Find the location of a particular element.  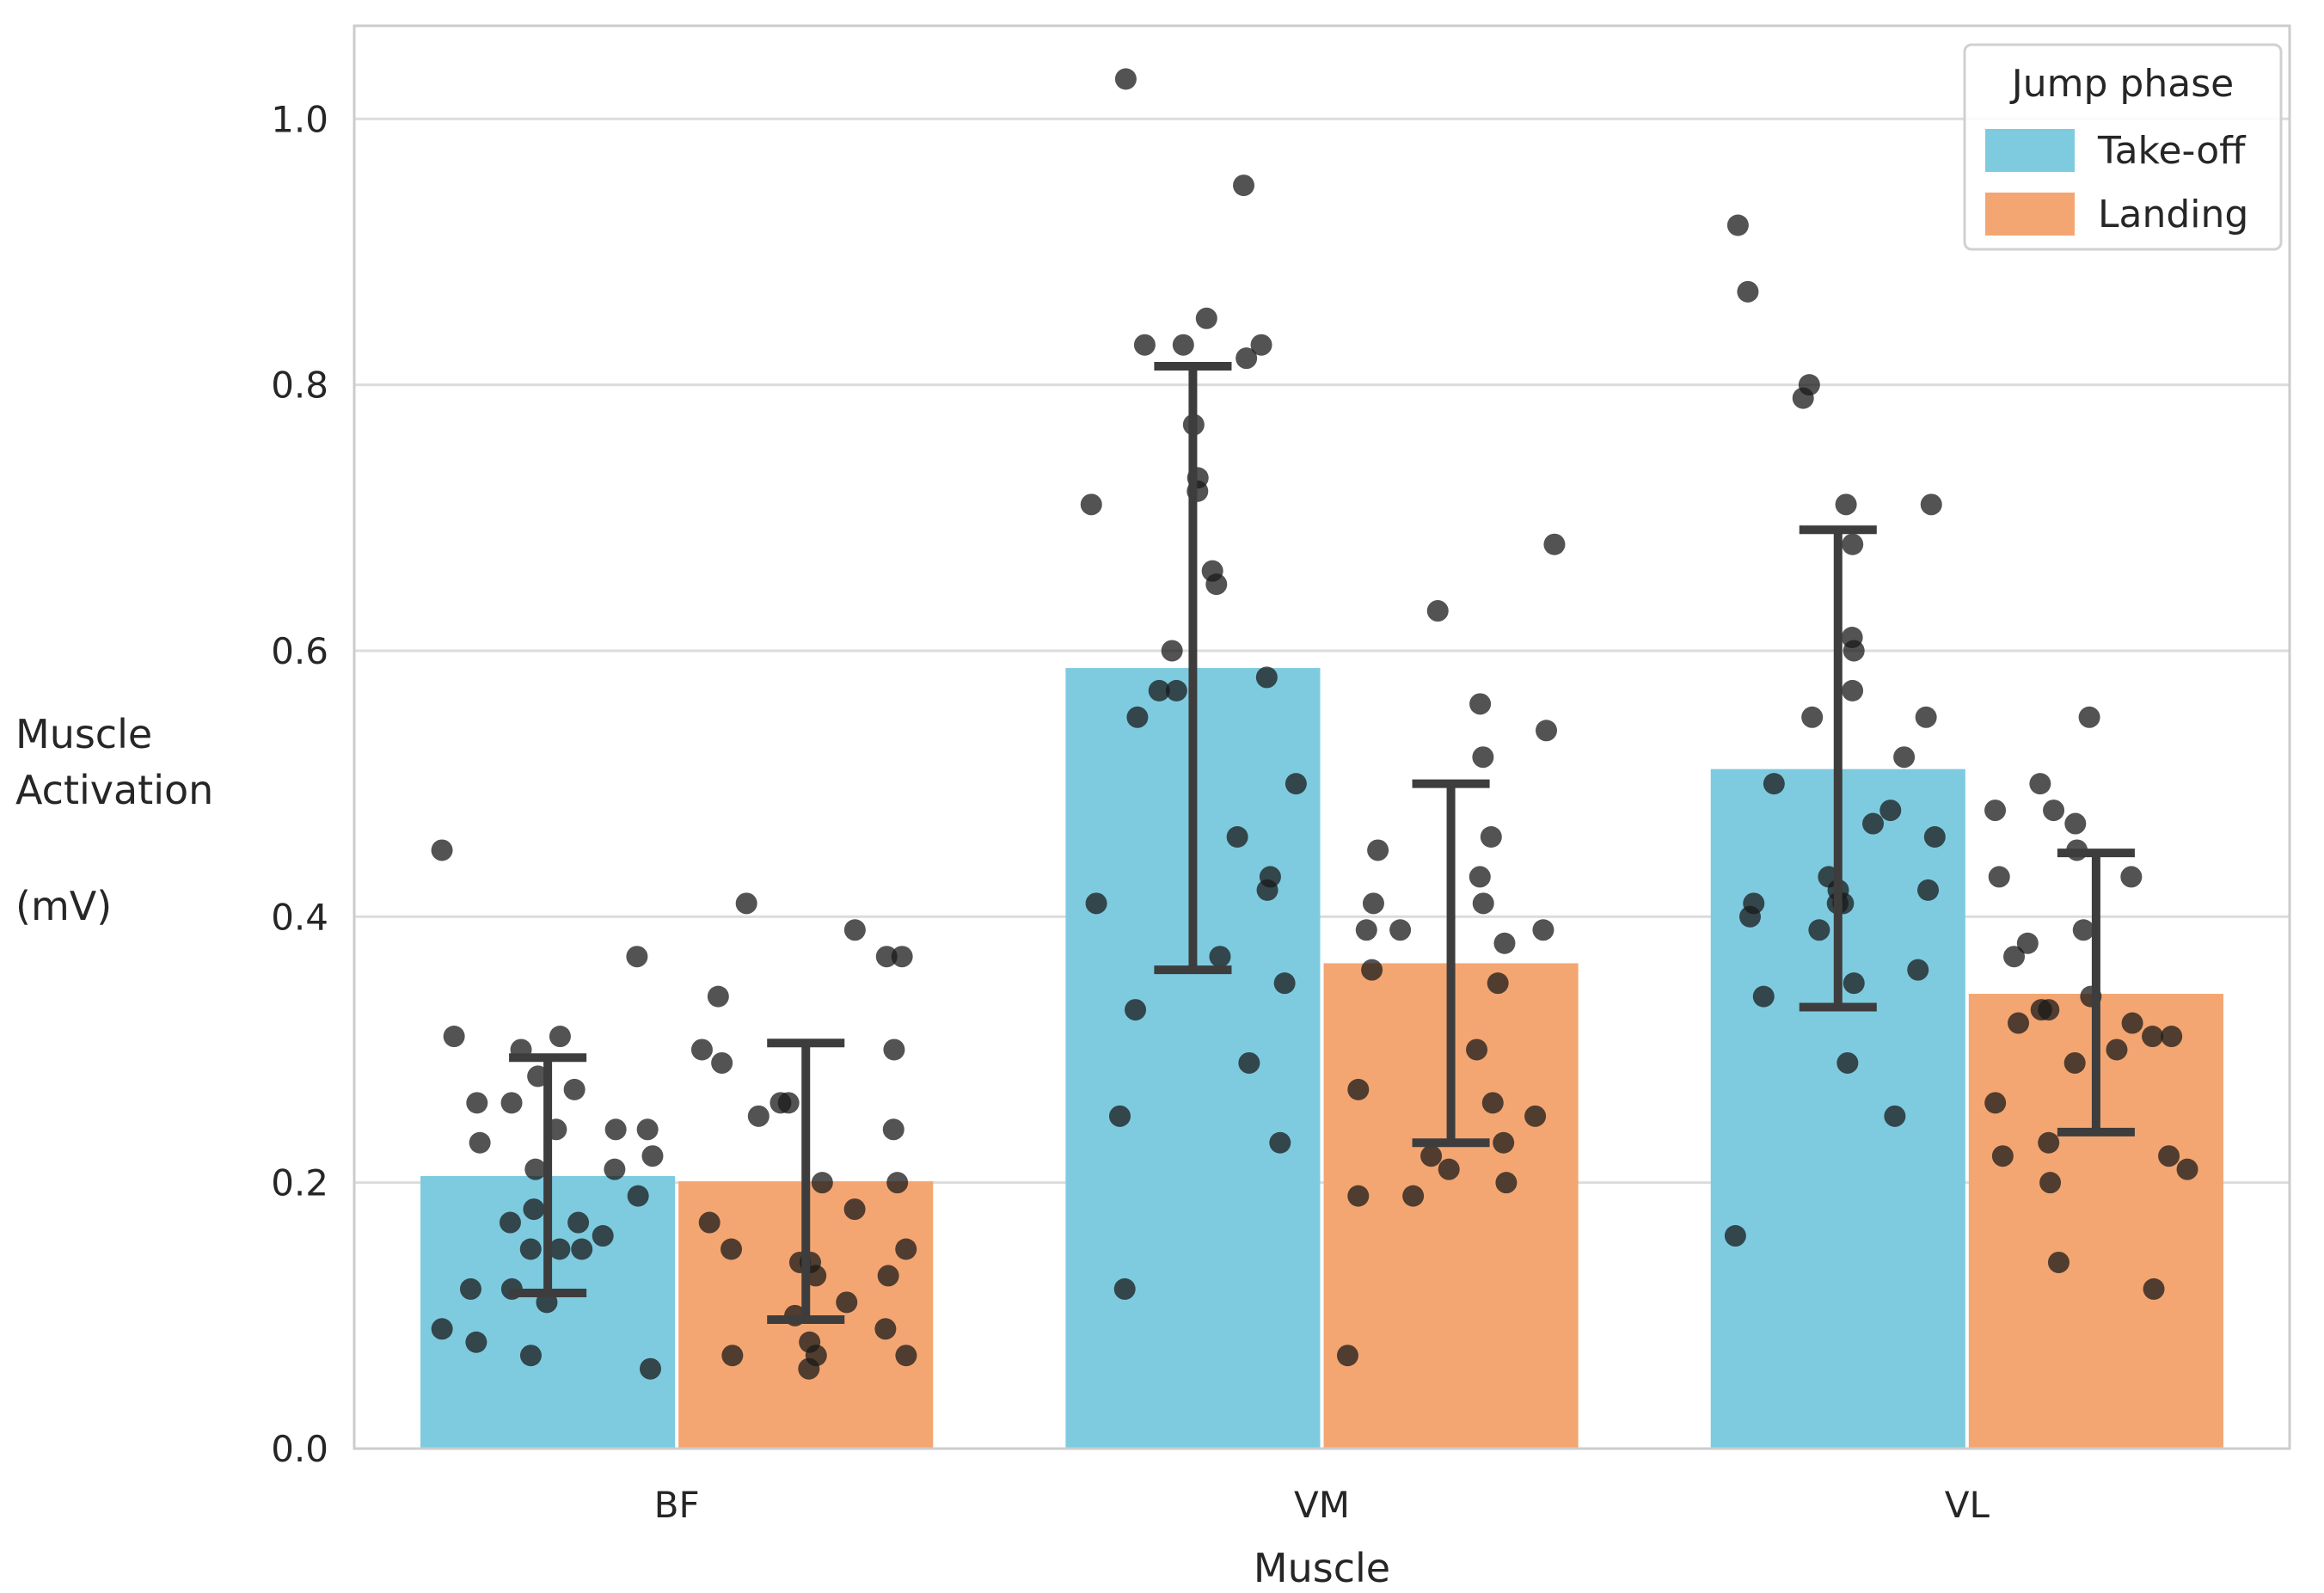

y-axis-title-line: Muscle is located at coordinates (83, 734).